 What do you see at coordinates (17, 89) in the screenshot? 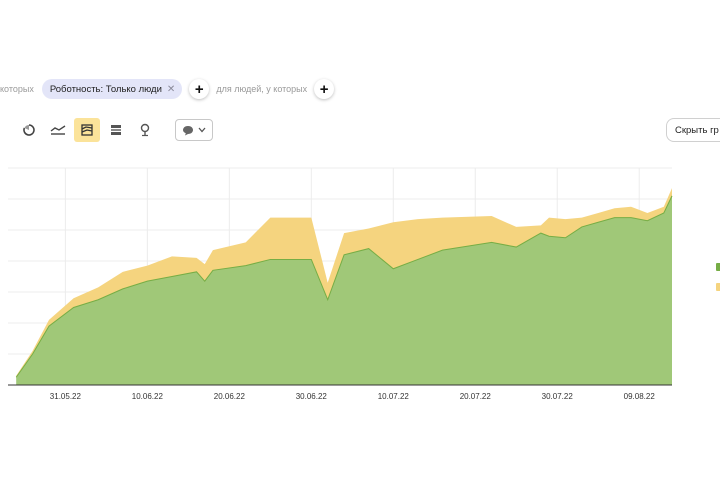
I see `filter-prefix-text: которых` at bounding box center [17, 89].